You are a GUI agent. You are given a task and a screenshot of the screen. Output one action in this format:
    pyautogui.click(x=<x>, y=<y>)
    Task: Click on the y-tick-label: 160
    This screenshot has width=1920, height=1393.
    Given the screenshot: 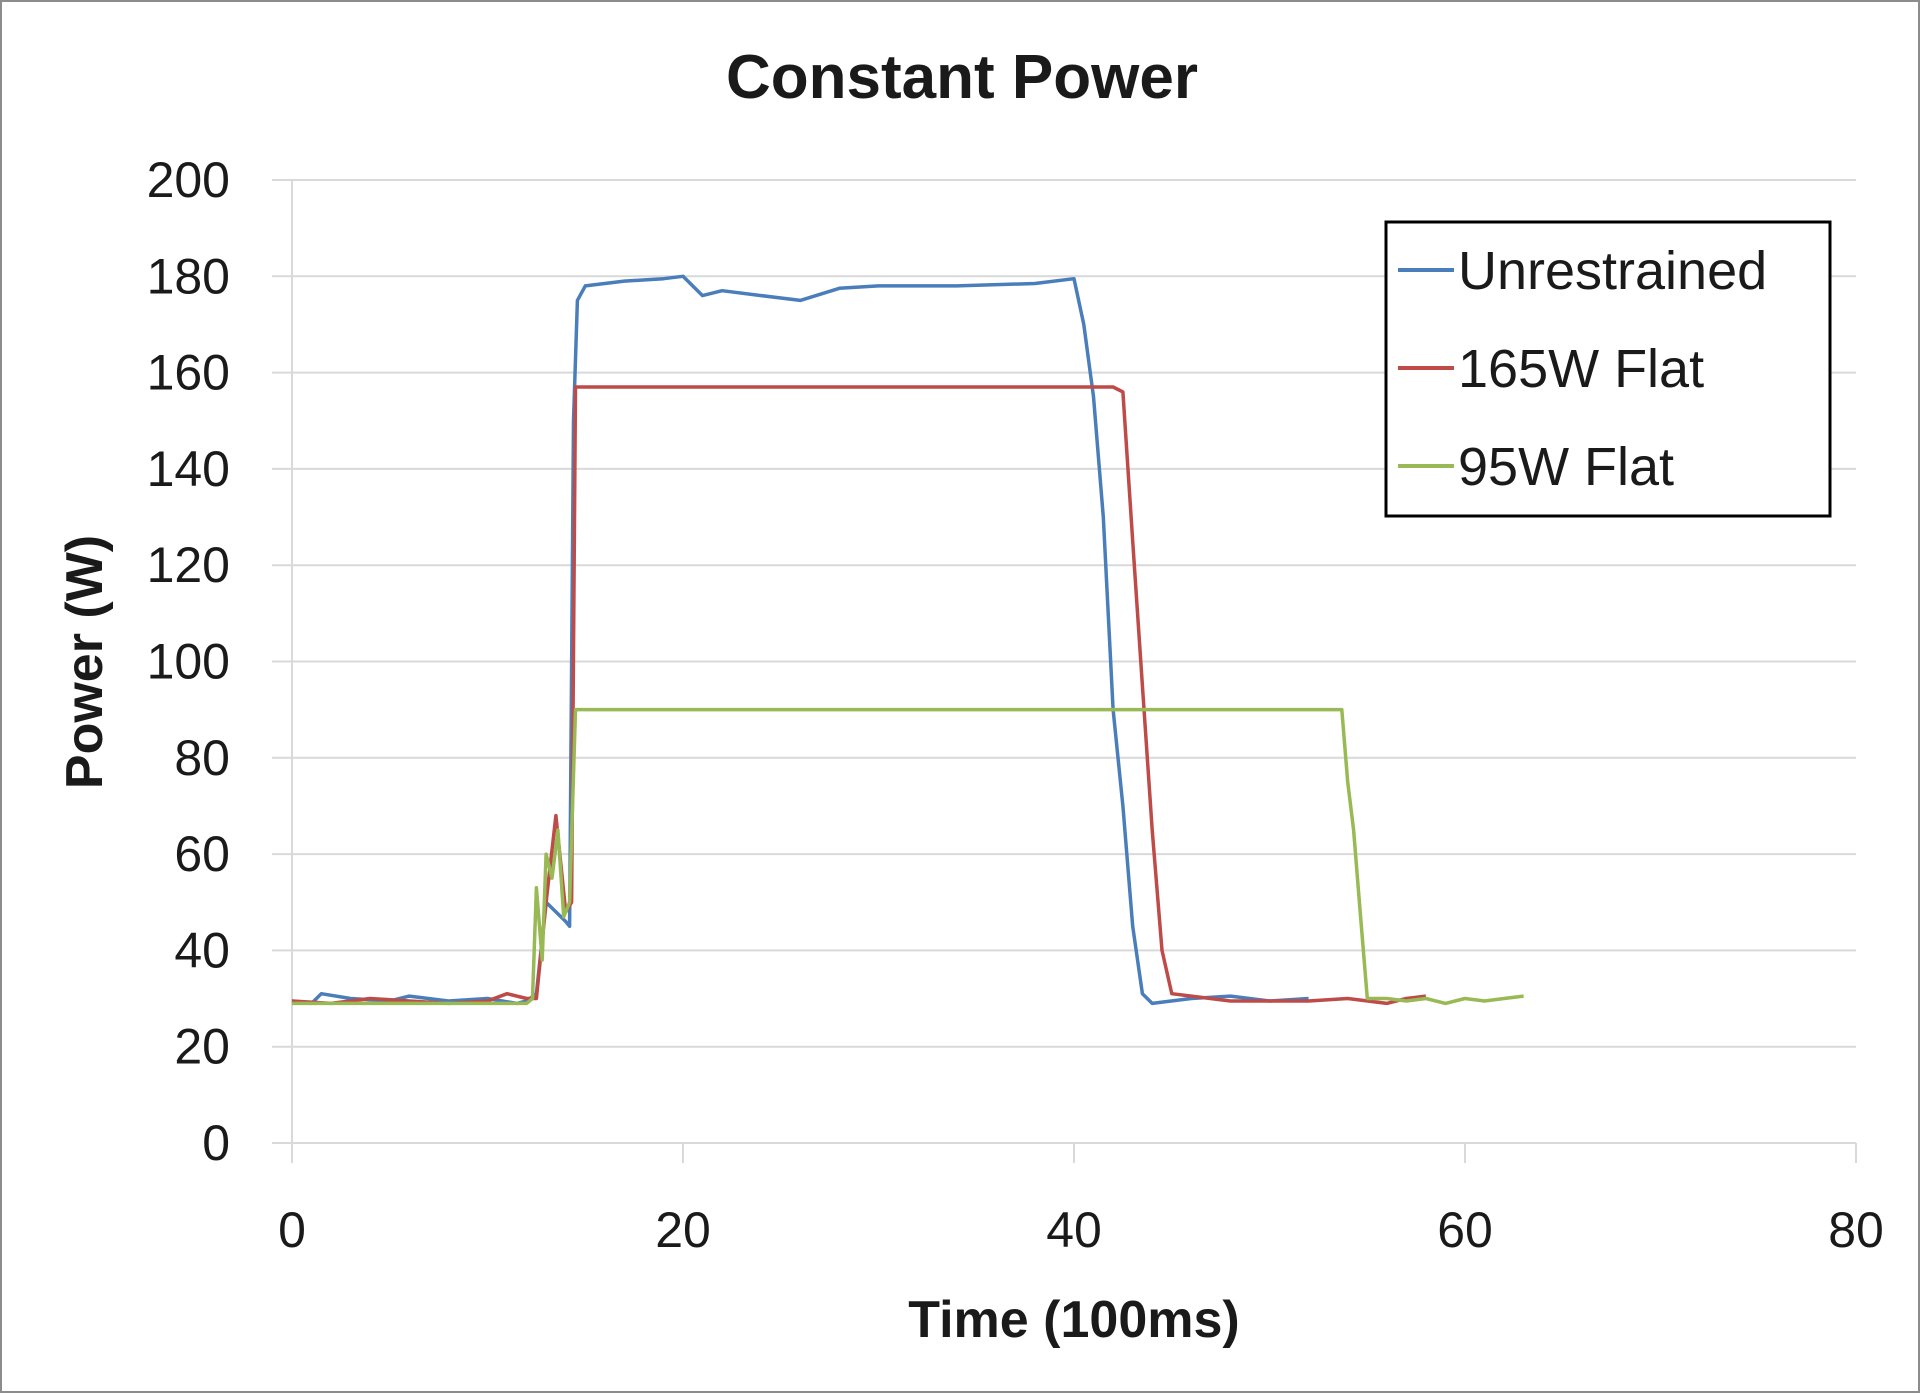 What is the action you would take?
    pyautogui.click(x=188, y=373)
    